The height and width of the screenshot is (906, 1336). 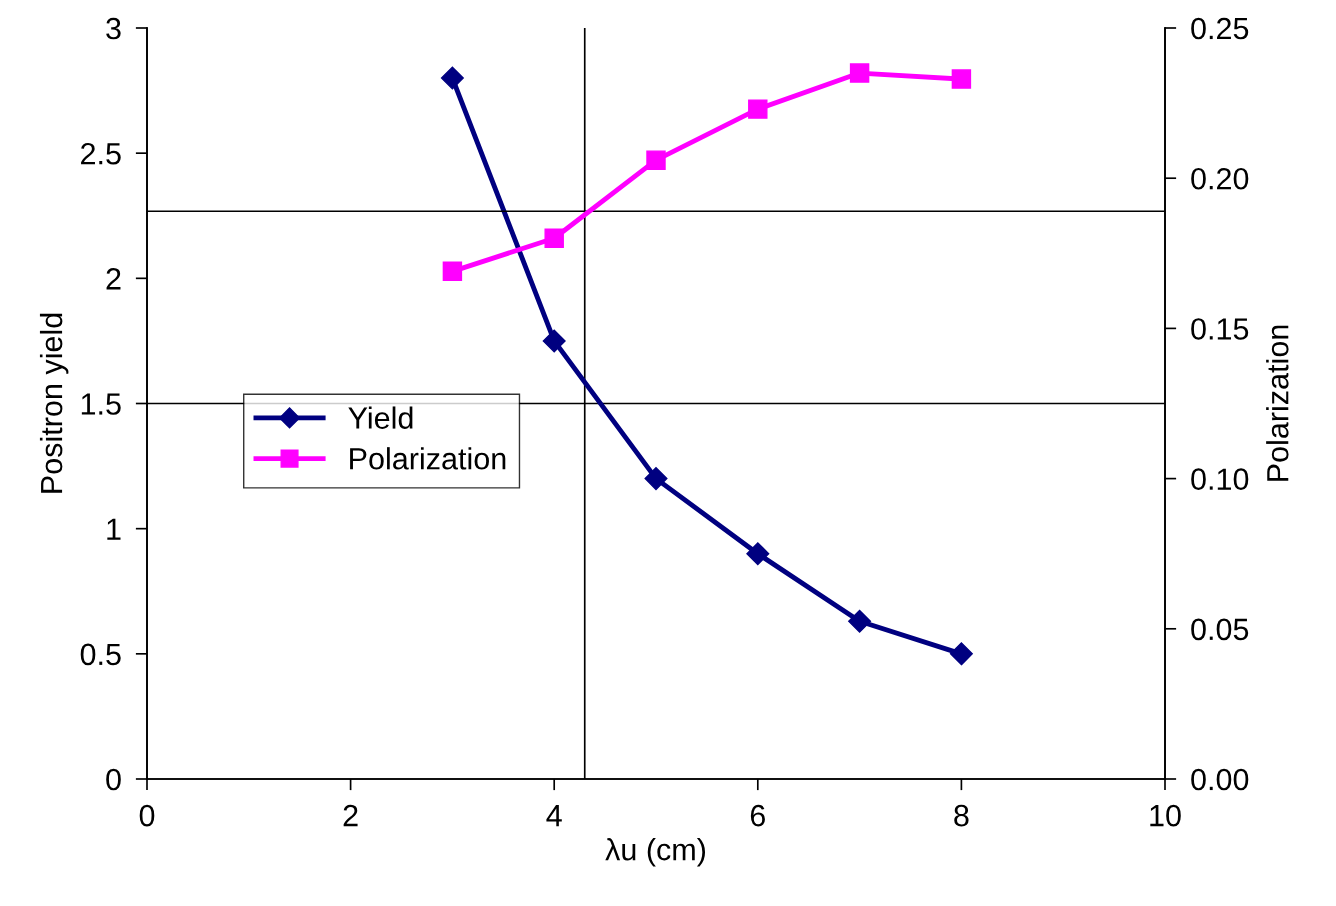 What do you see at coordinates (554, 816) in the screenshot?
I see `x-tick-label: 4` at bounding box center [554, 816].